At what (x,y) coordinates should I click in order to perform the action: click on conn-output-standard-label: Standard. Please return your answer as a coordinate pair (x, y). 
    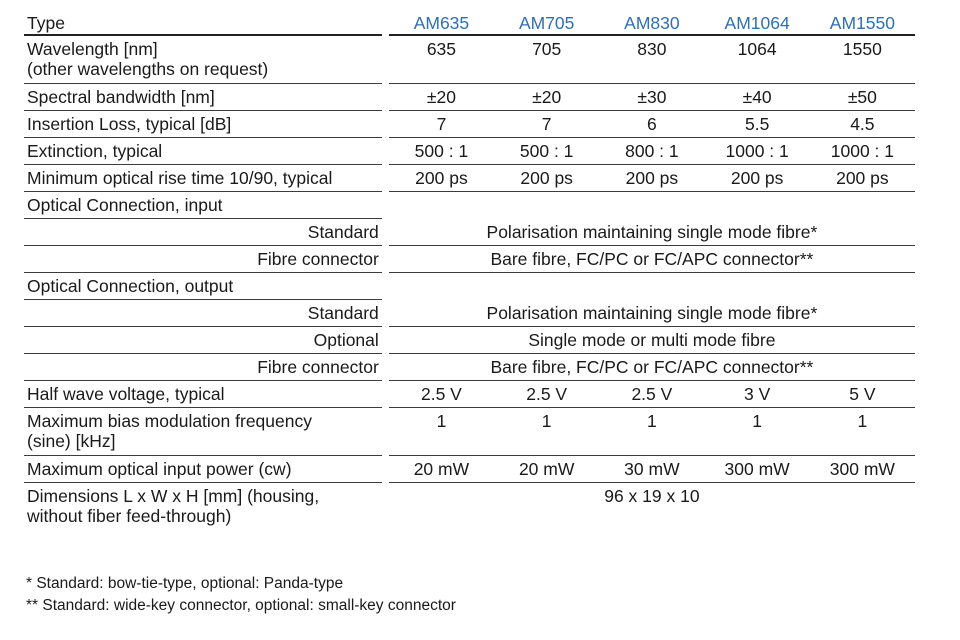
    Looking at the image, I should click on (203, 313).